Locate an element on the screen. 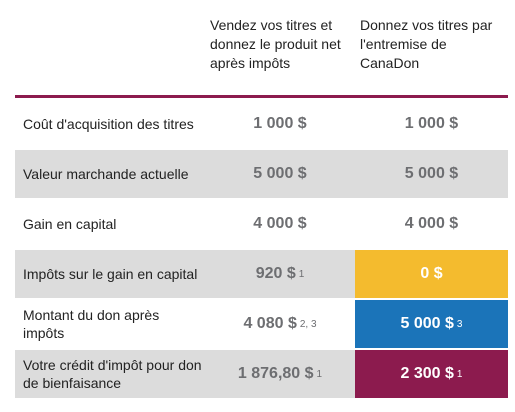  value: 920 $ is located at coordinates (275, 273).